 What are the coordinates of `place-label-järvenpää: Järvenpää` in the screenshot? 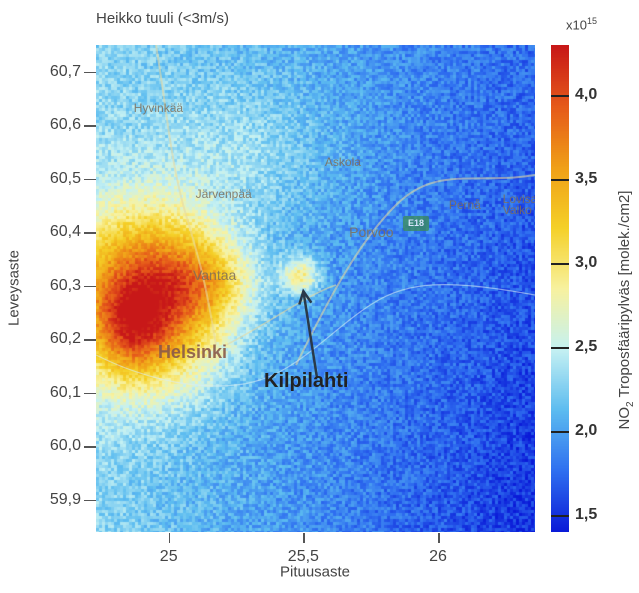 It's located at (223, 193).